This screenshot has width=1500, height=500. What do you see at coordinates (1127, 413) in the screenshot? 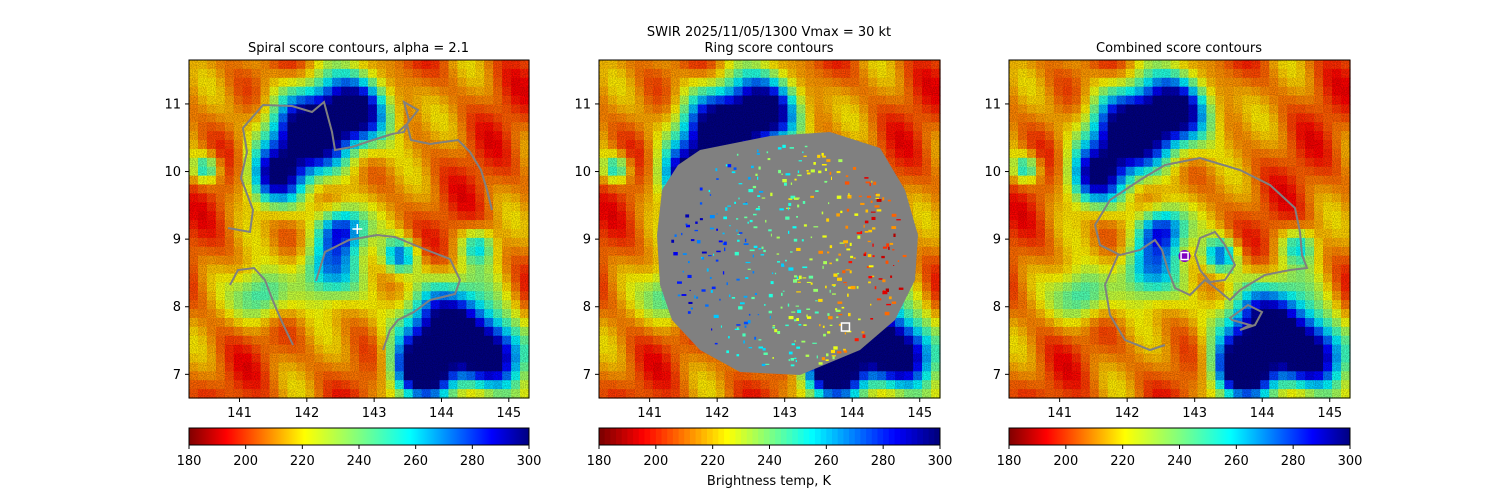
I see `xtick-label: 142` at bounding box center [1127, 413].